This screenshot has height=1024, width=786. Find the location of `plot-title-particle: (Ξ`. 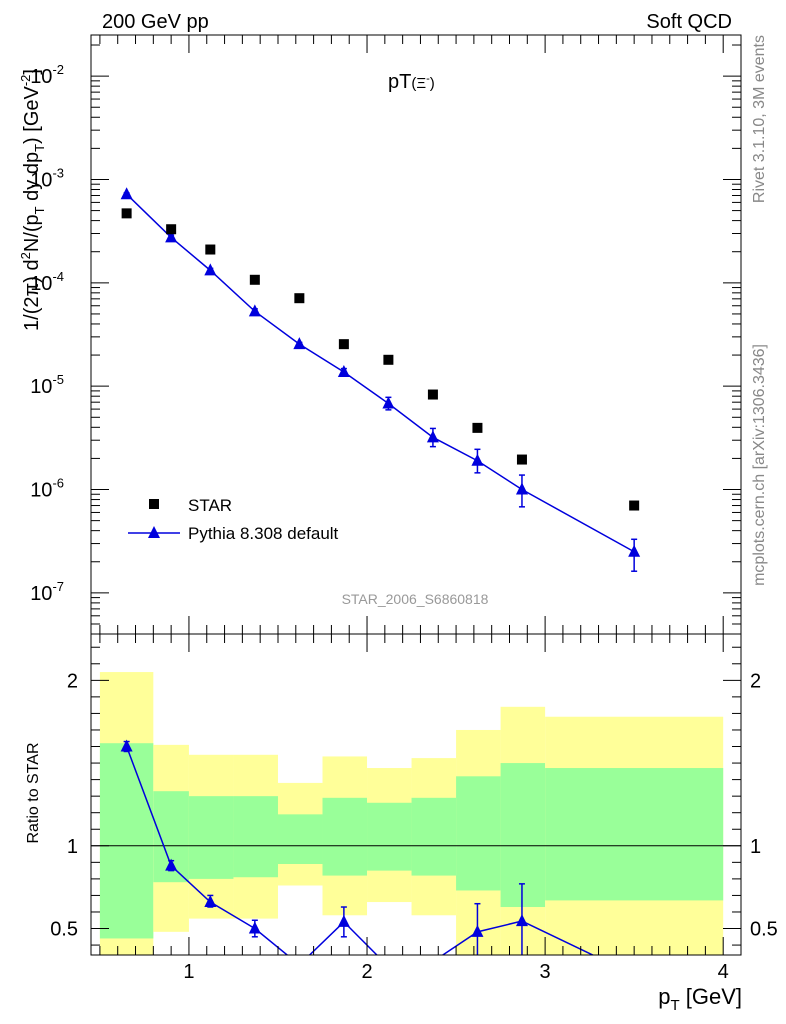

plot-title-particle: (Ξ is located at coordinates (418, 83).